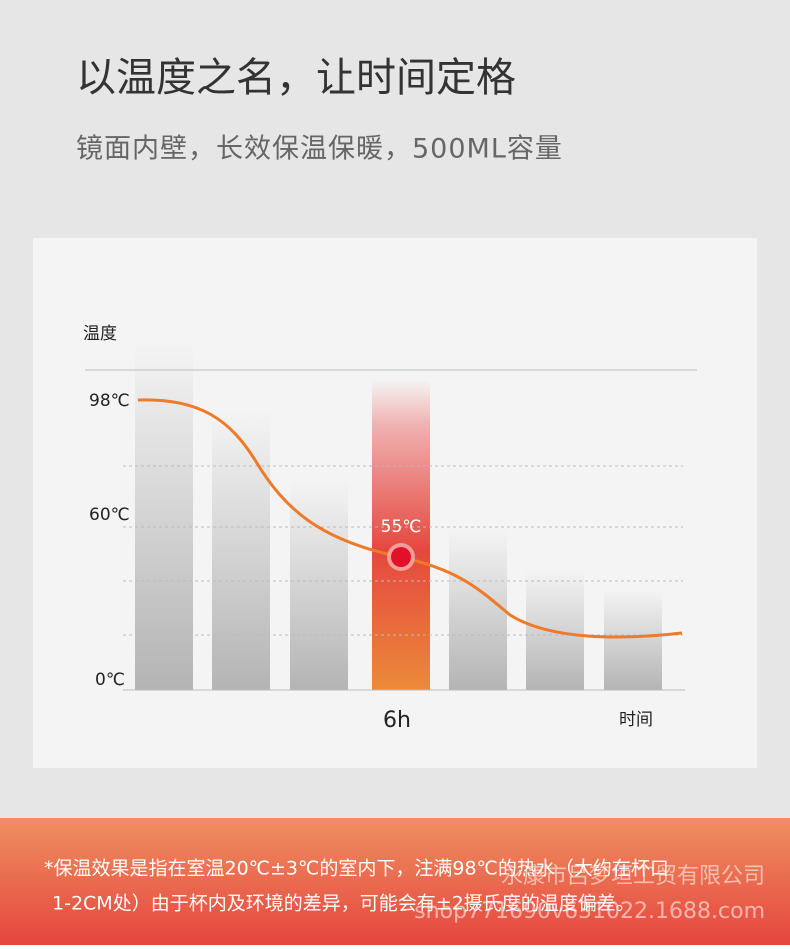 The height and width of the screenshot is (949, 790). Describe the element at coordinates (110, 680) in the screenshot. I see `y-label: 0℃` at that location.